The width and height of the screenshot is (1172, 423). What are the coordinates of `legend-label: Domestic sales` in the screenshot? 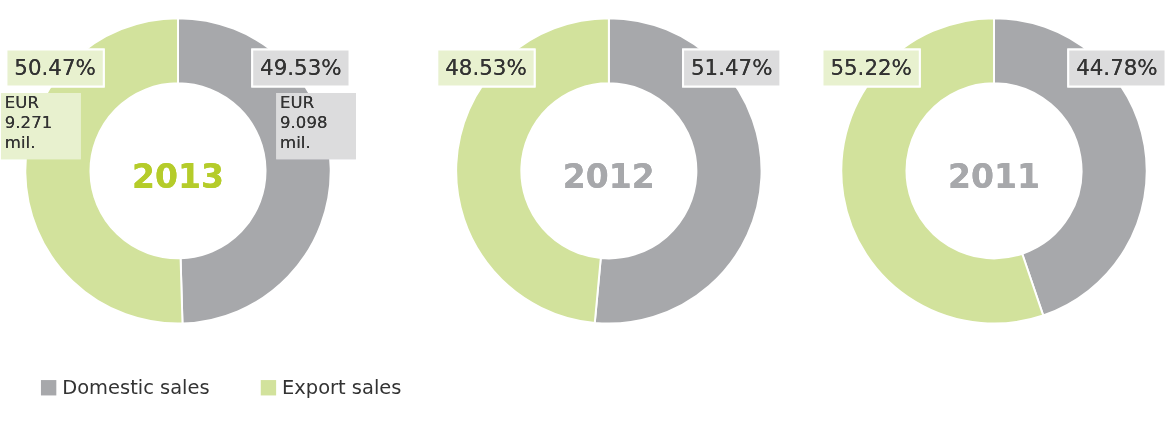 It's located at (136, 387).